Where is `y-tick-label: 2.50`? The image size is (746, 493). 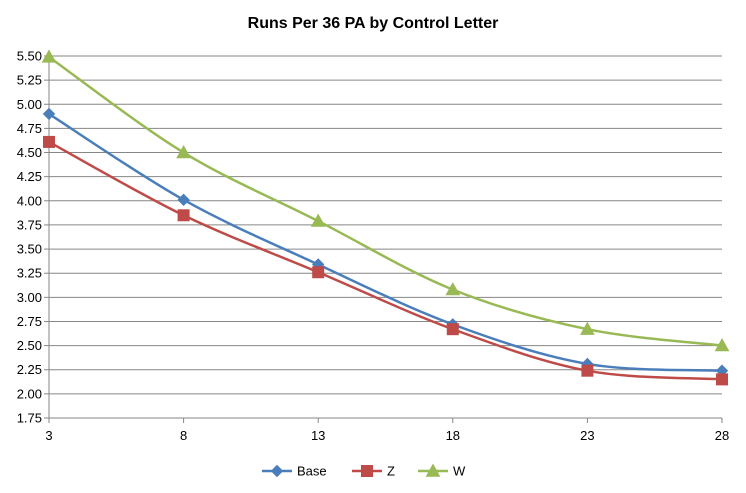 y-tick-label: 2.50 is located at coordinates (29, 345).